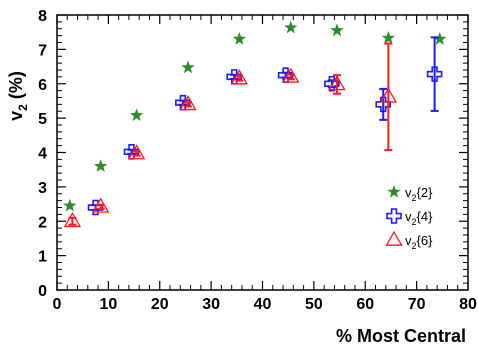 This screenshot has height=352, width=478. I want to click on data-point-cross, so click(434, 74).